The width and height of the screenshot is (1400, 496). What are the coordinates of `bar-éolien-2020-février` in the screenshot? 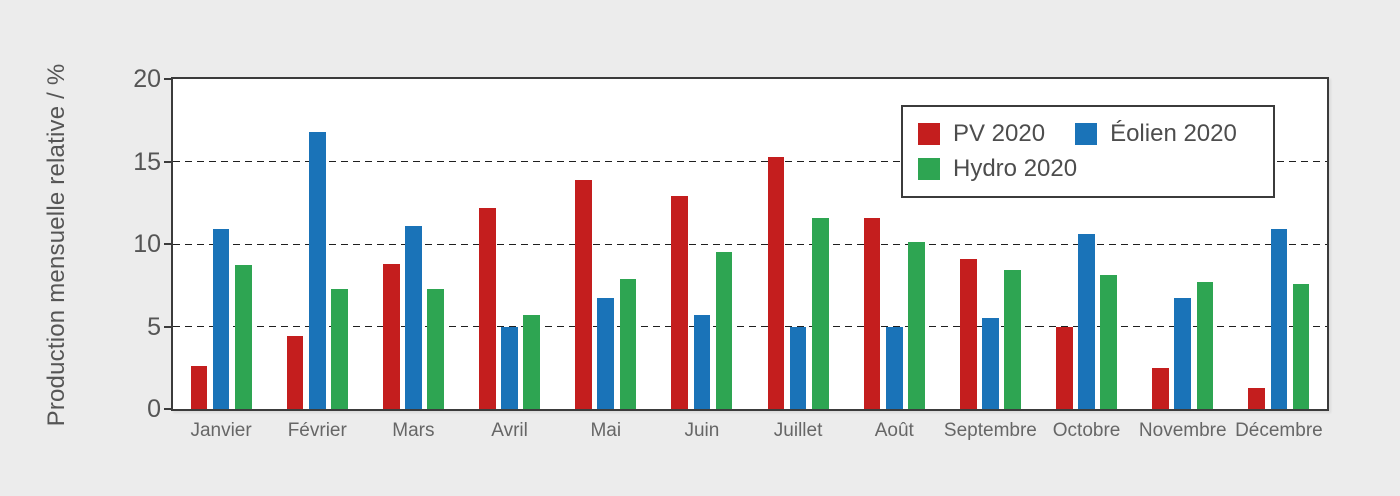 It's located at (317, 270).